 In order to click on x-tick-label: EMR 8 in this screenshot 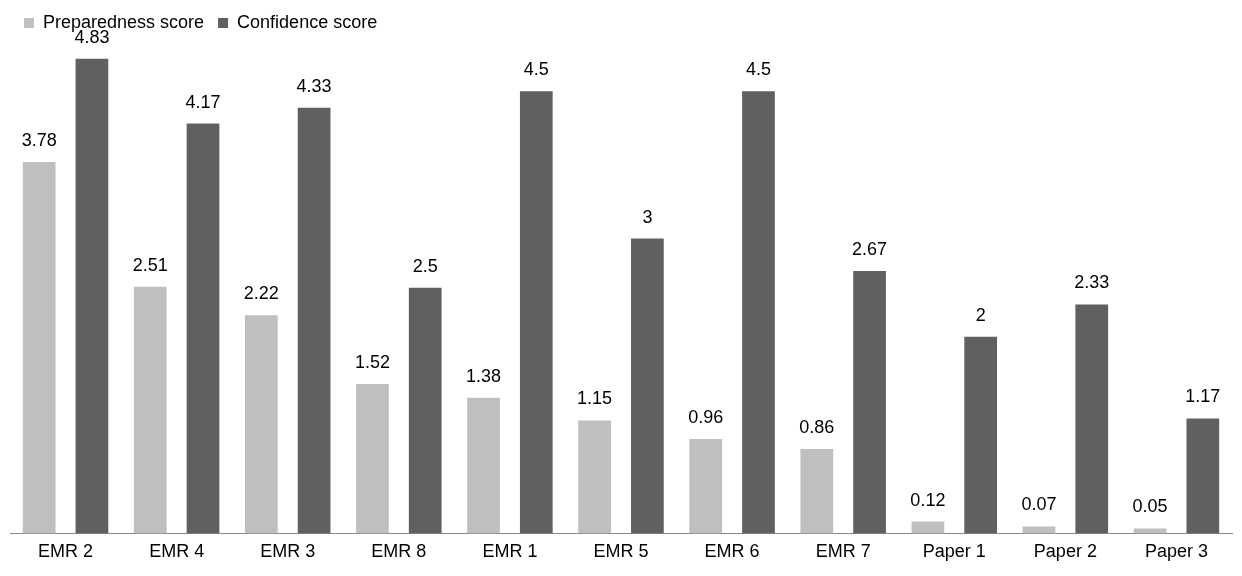, I will do `click(399, 551)`.